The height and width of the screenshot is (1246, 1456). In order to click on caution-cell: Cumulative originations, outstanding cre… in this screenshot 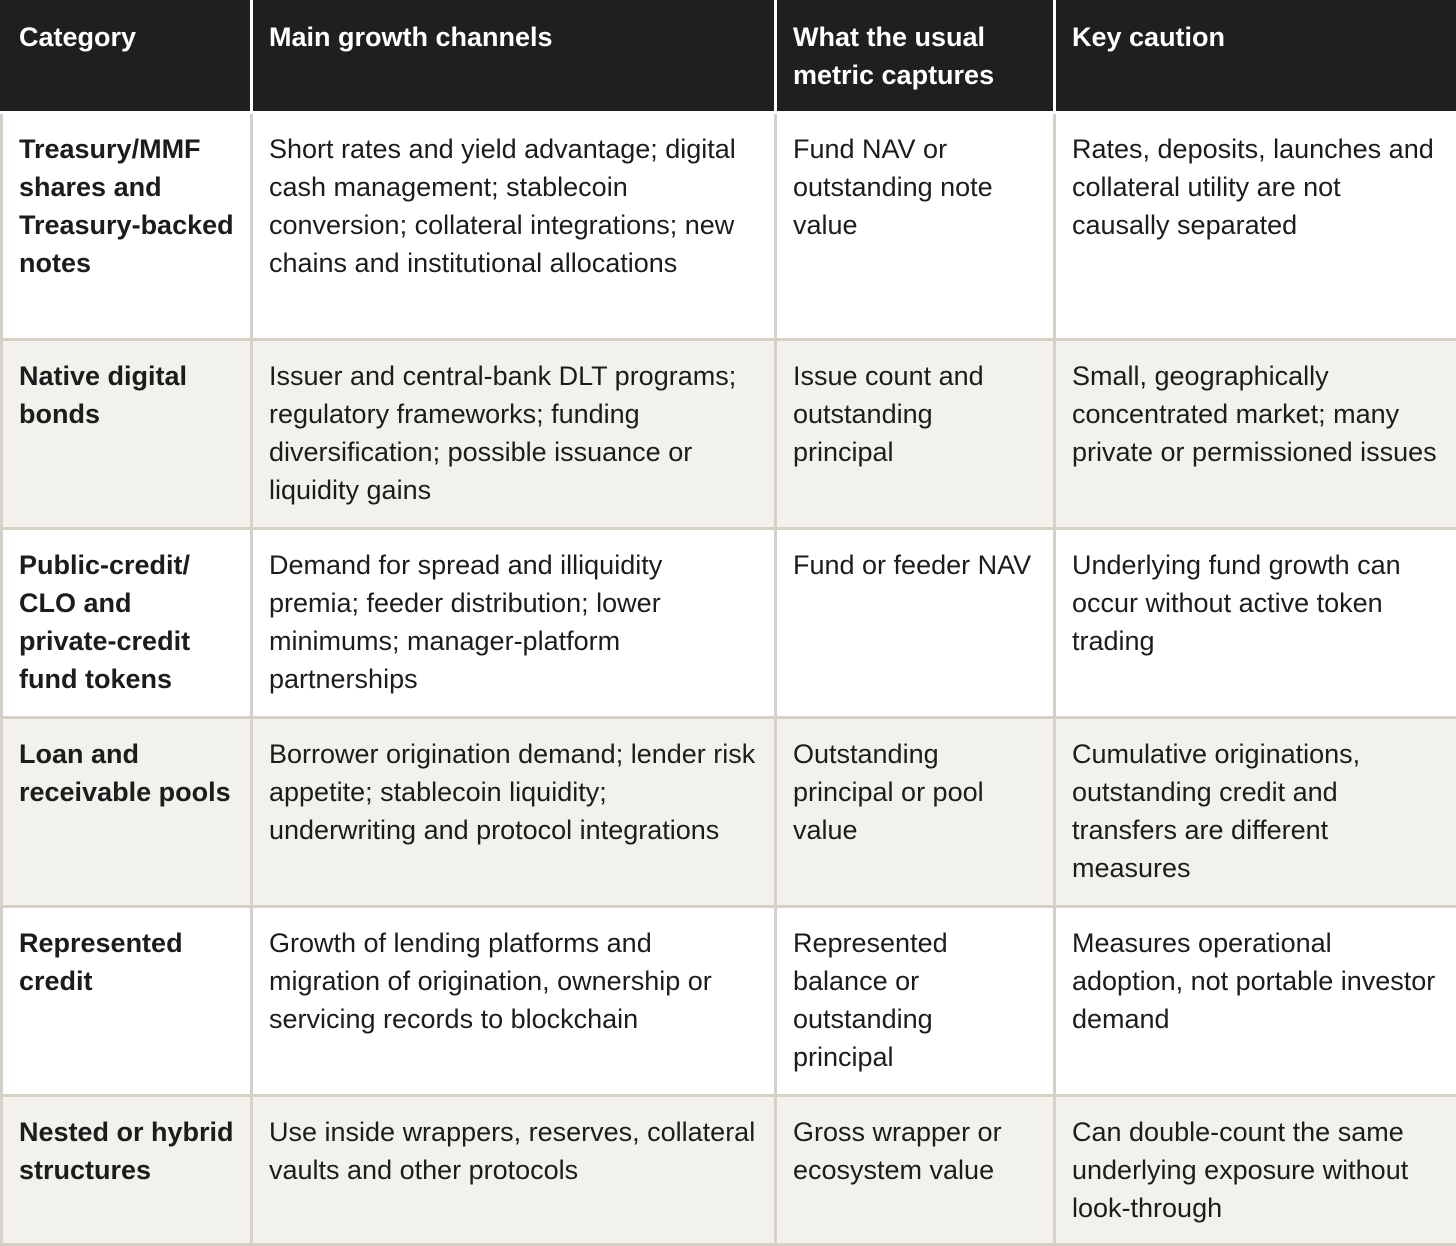, I will do `click(1255, 812)`.